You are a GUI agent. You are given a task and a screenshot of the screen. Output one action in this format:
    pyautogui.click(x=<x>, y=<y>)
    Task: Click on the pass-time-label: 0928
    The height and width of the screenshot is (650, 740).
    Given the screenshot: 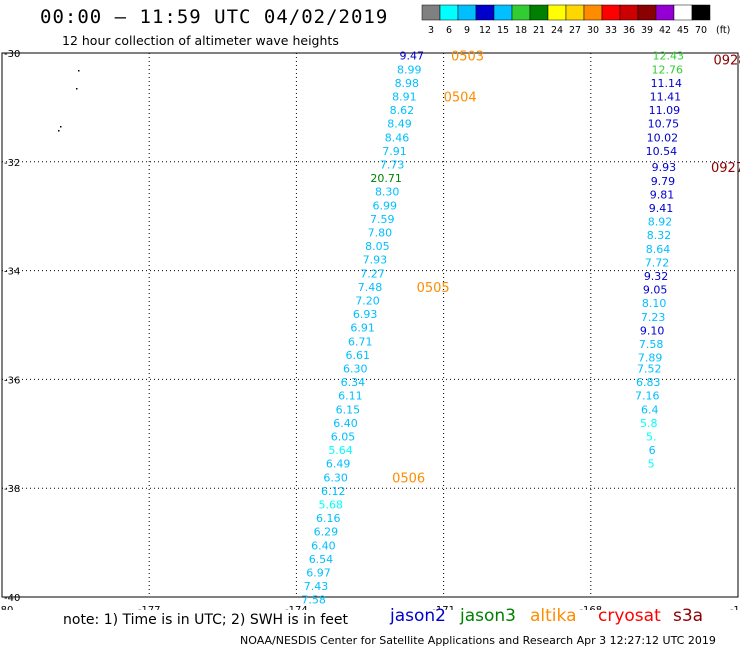 What is the action you would take?
    pyautogui.click(x=726, y=61)
    